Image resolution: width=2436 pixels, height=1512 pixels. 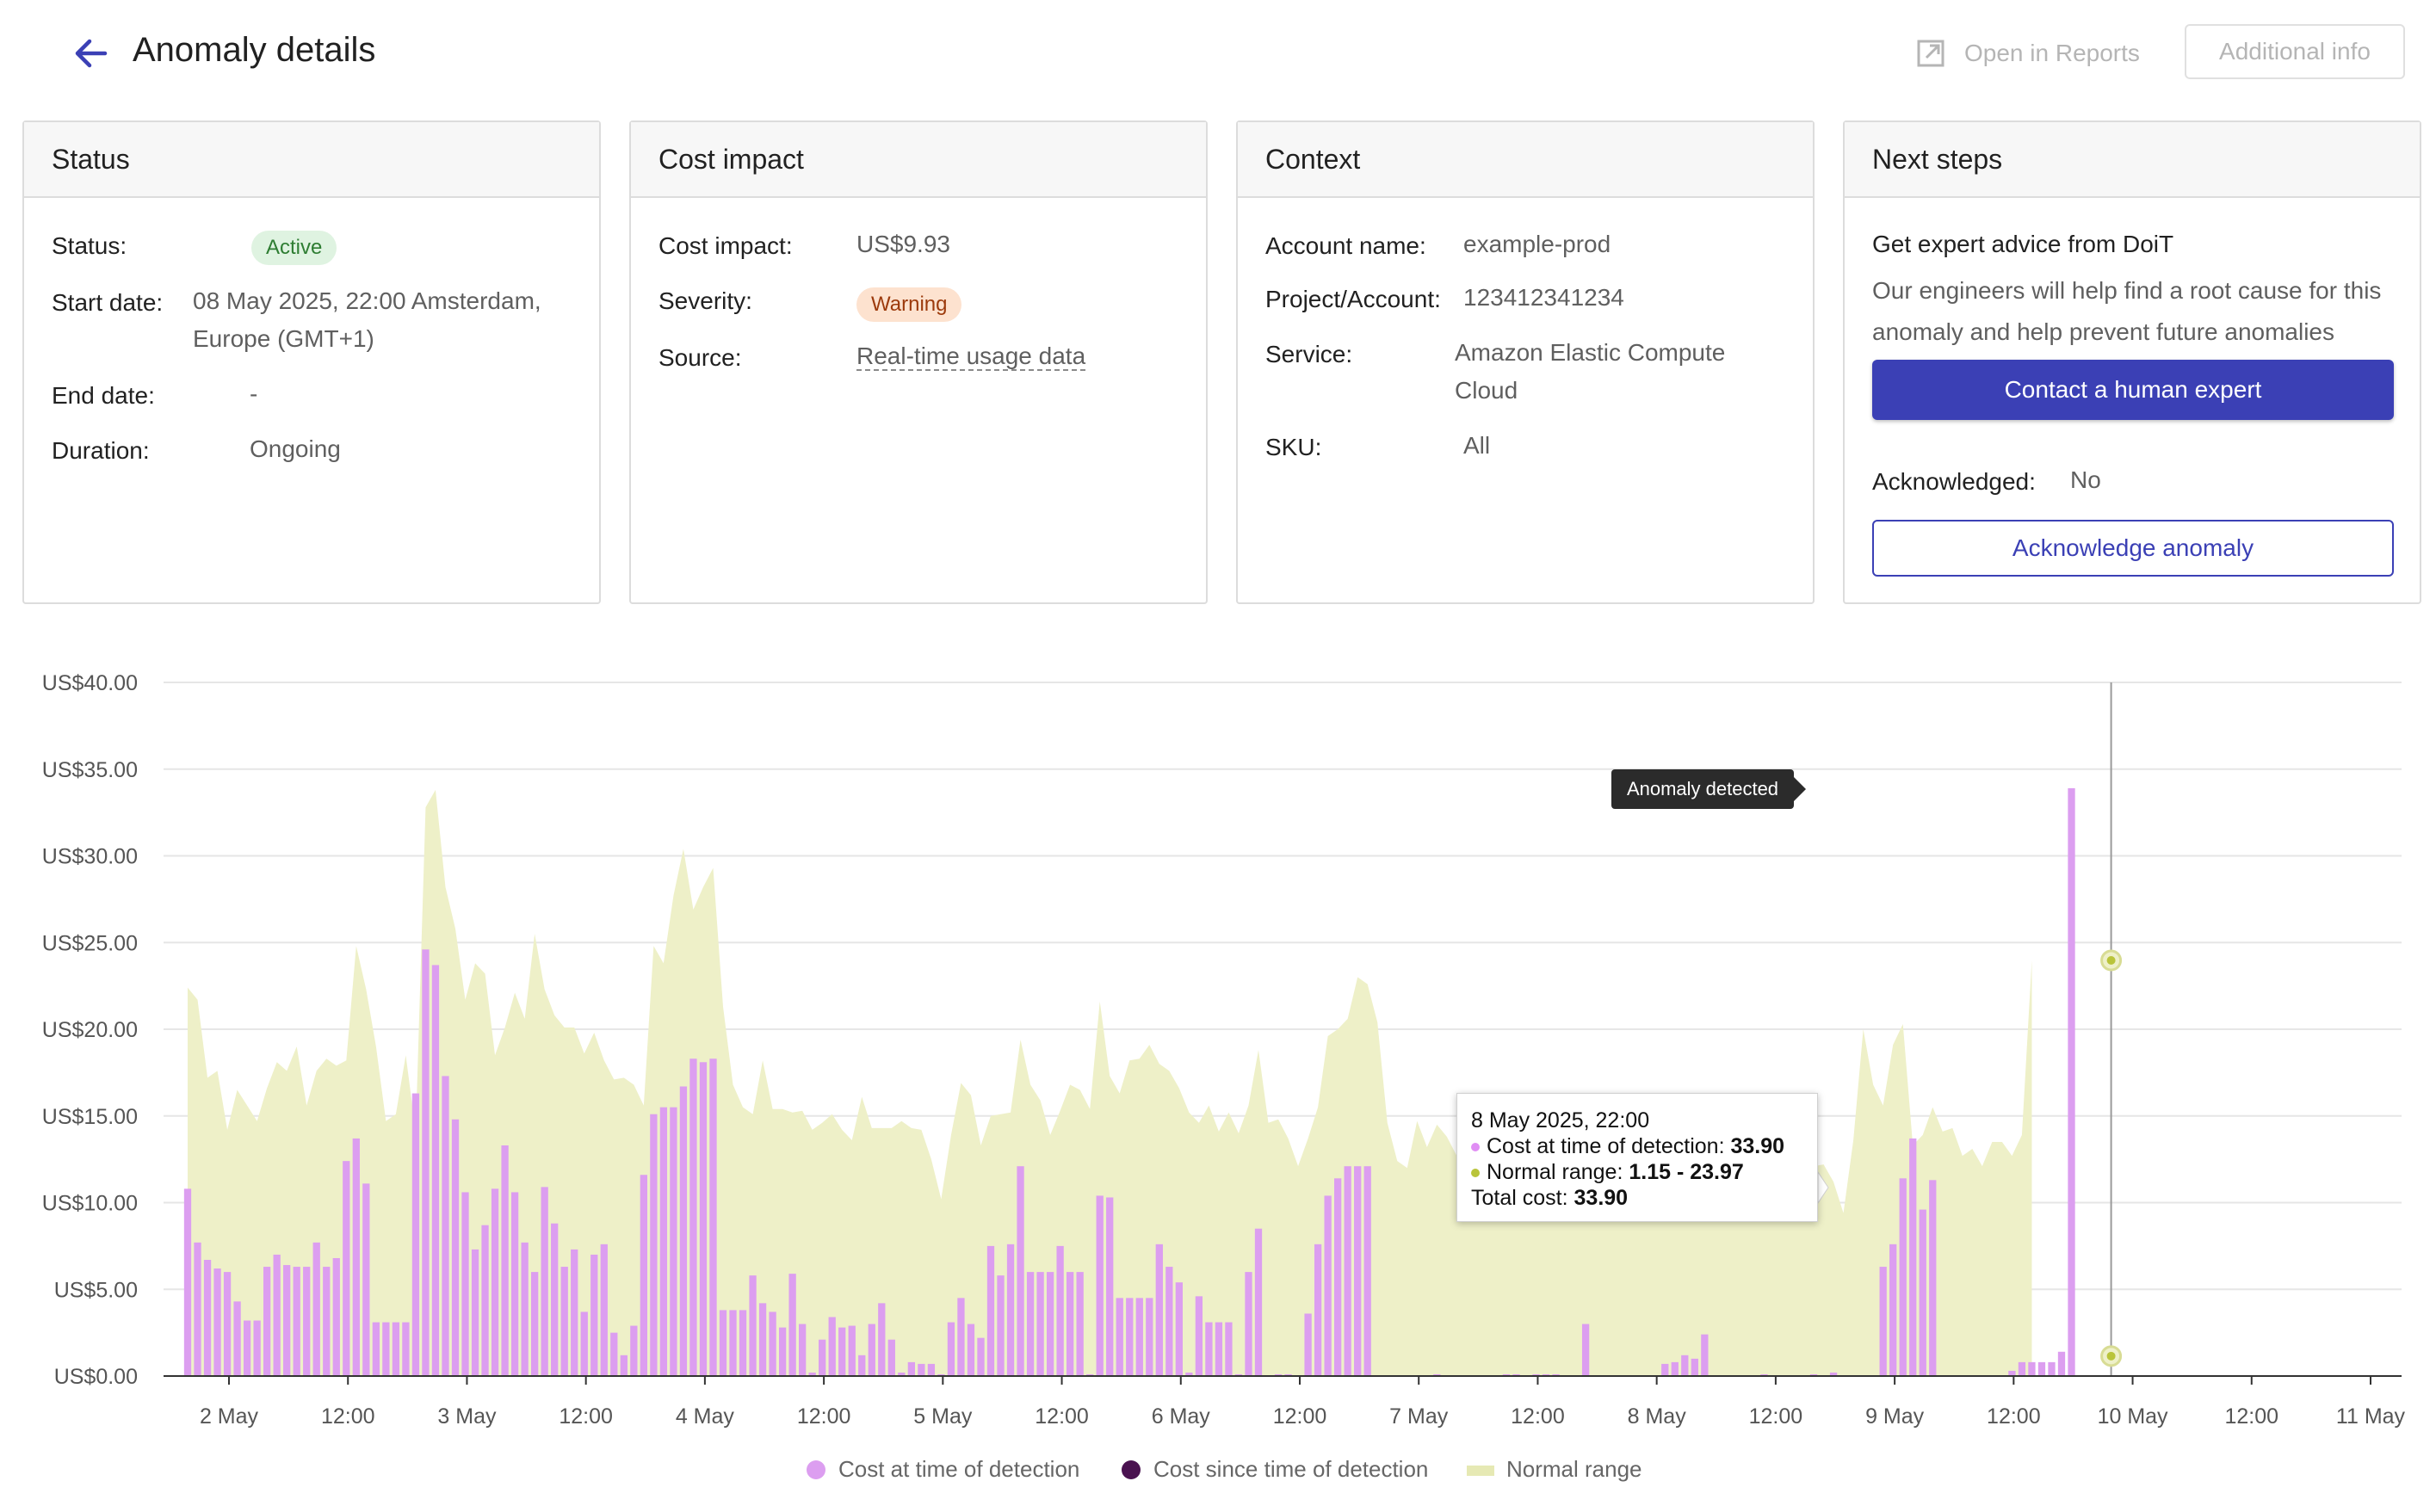 I want to click on source-link: Real-time usage data, so click(x=971, y=357).